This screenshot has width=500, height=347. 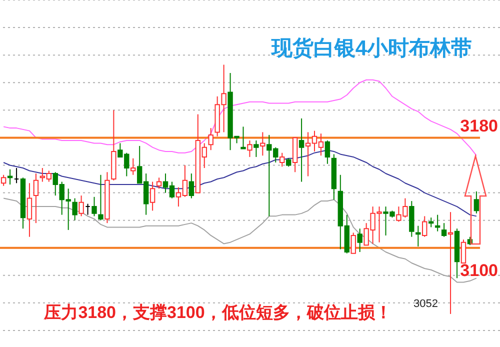 I want to click on ref-line-label: 3100, so click(x=479, y=270).